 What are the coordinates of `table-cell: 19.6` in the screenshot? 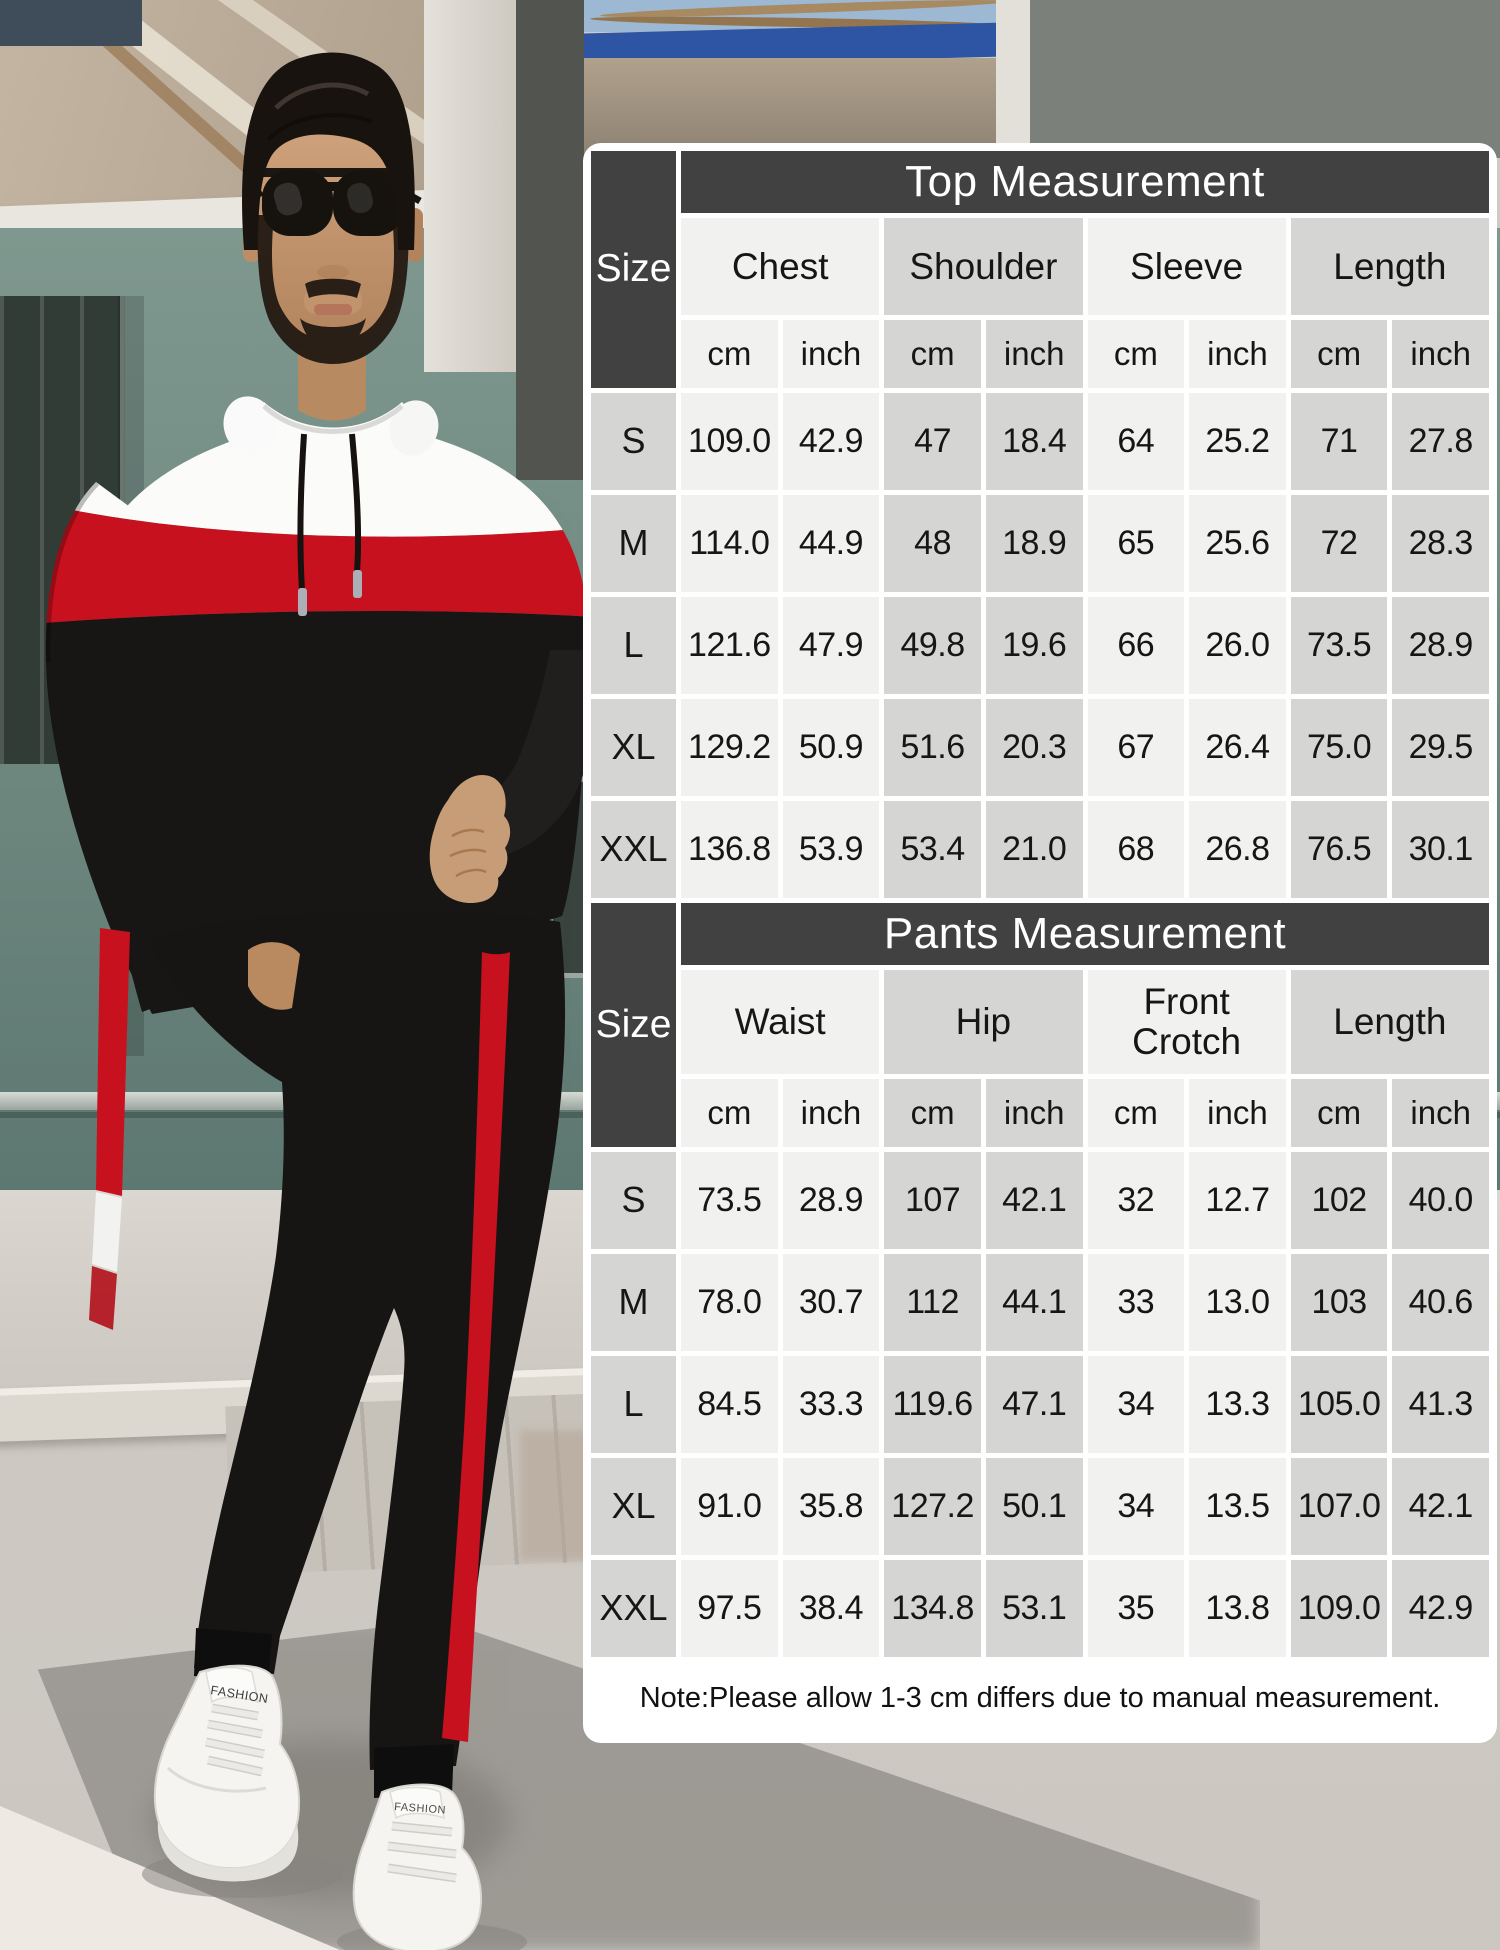 It's located at (1034, 645).